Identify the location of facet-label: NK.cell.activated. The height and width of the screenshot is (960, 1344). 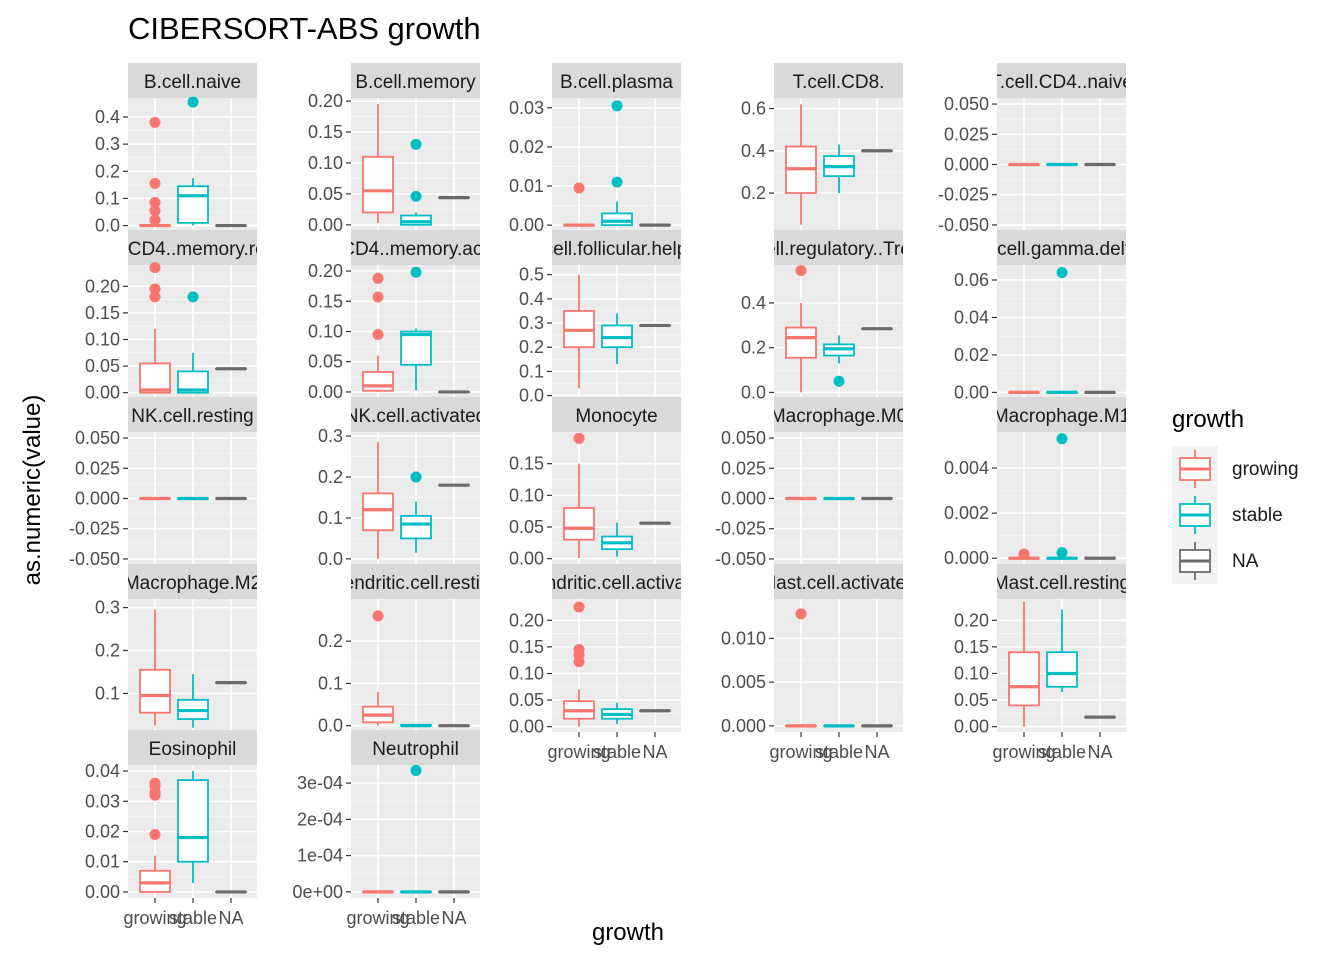
(416, 416).